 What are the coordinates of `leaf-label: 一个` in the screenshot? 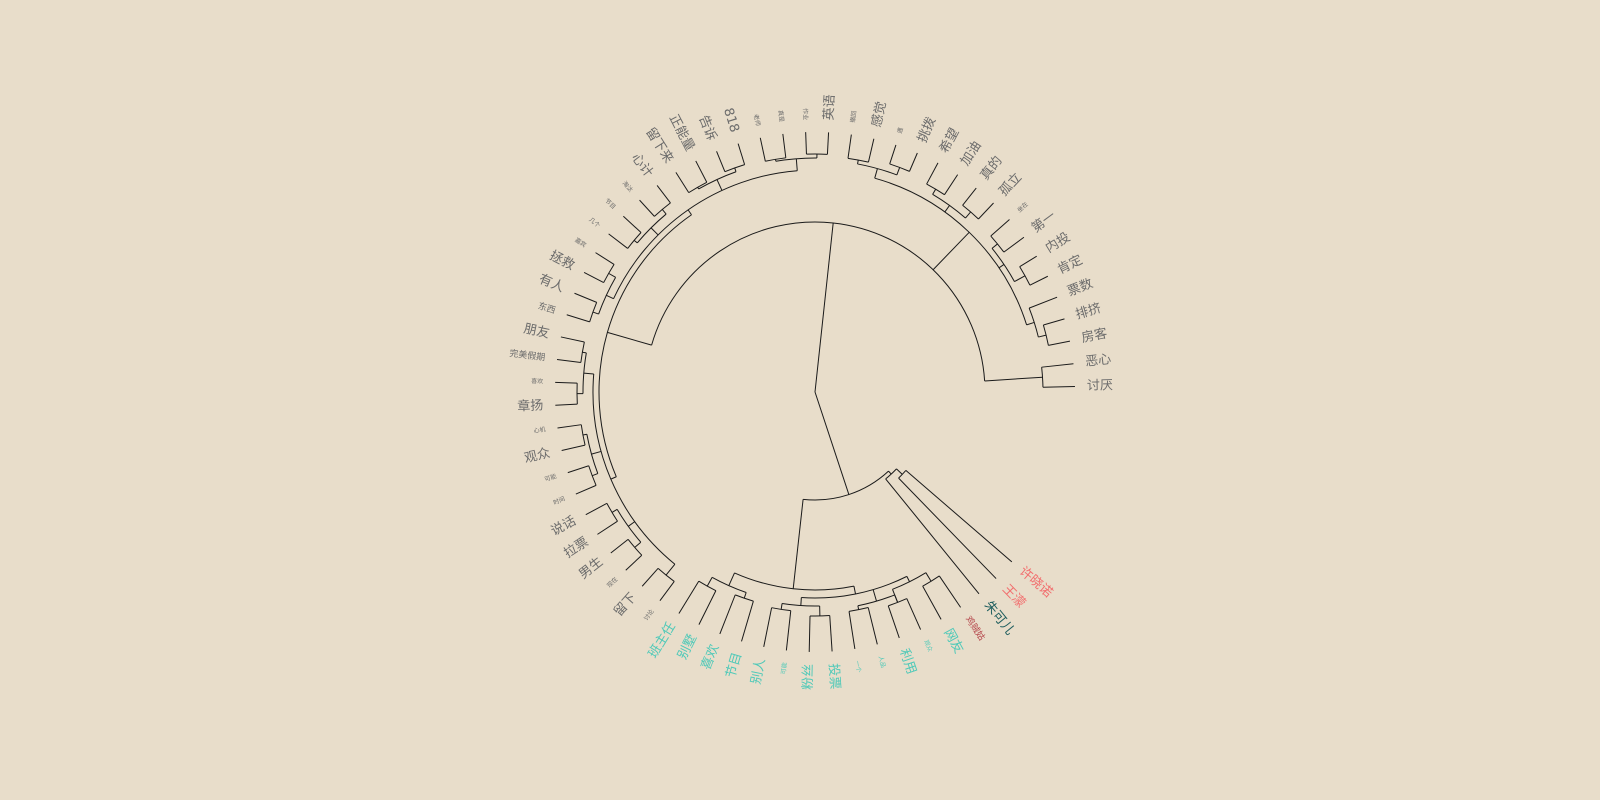 It's located at (857, 666).